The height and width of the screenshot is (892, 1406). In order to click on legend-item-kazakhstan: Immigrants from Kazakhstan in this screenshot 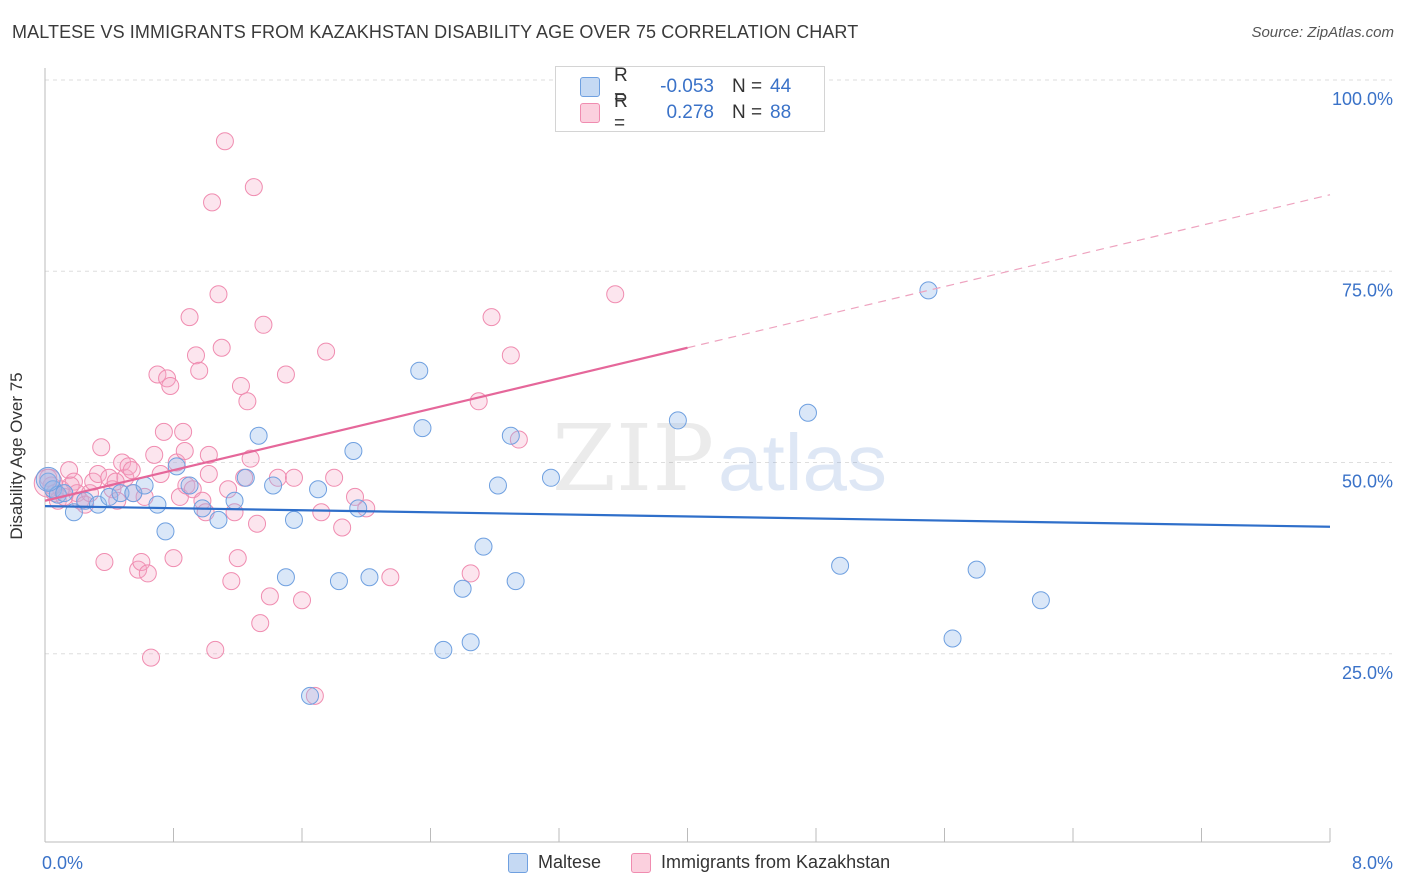, I will do `click(760, 862)`.